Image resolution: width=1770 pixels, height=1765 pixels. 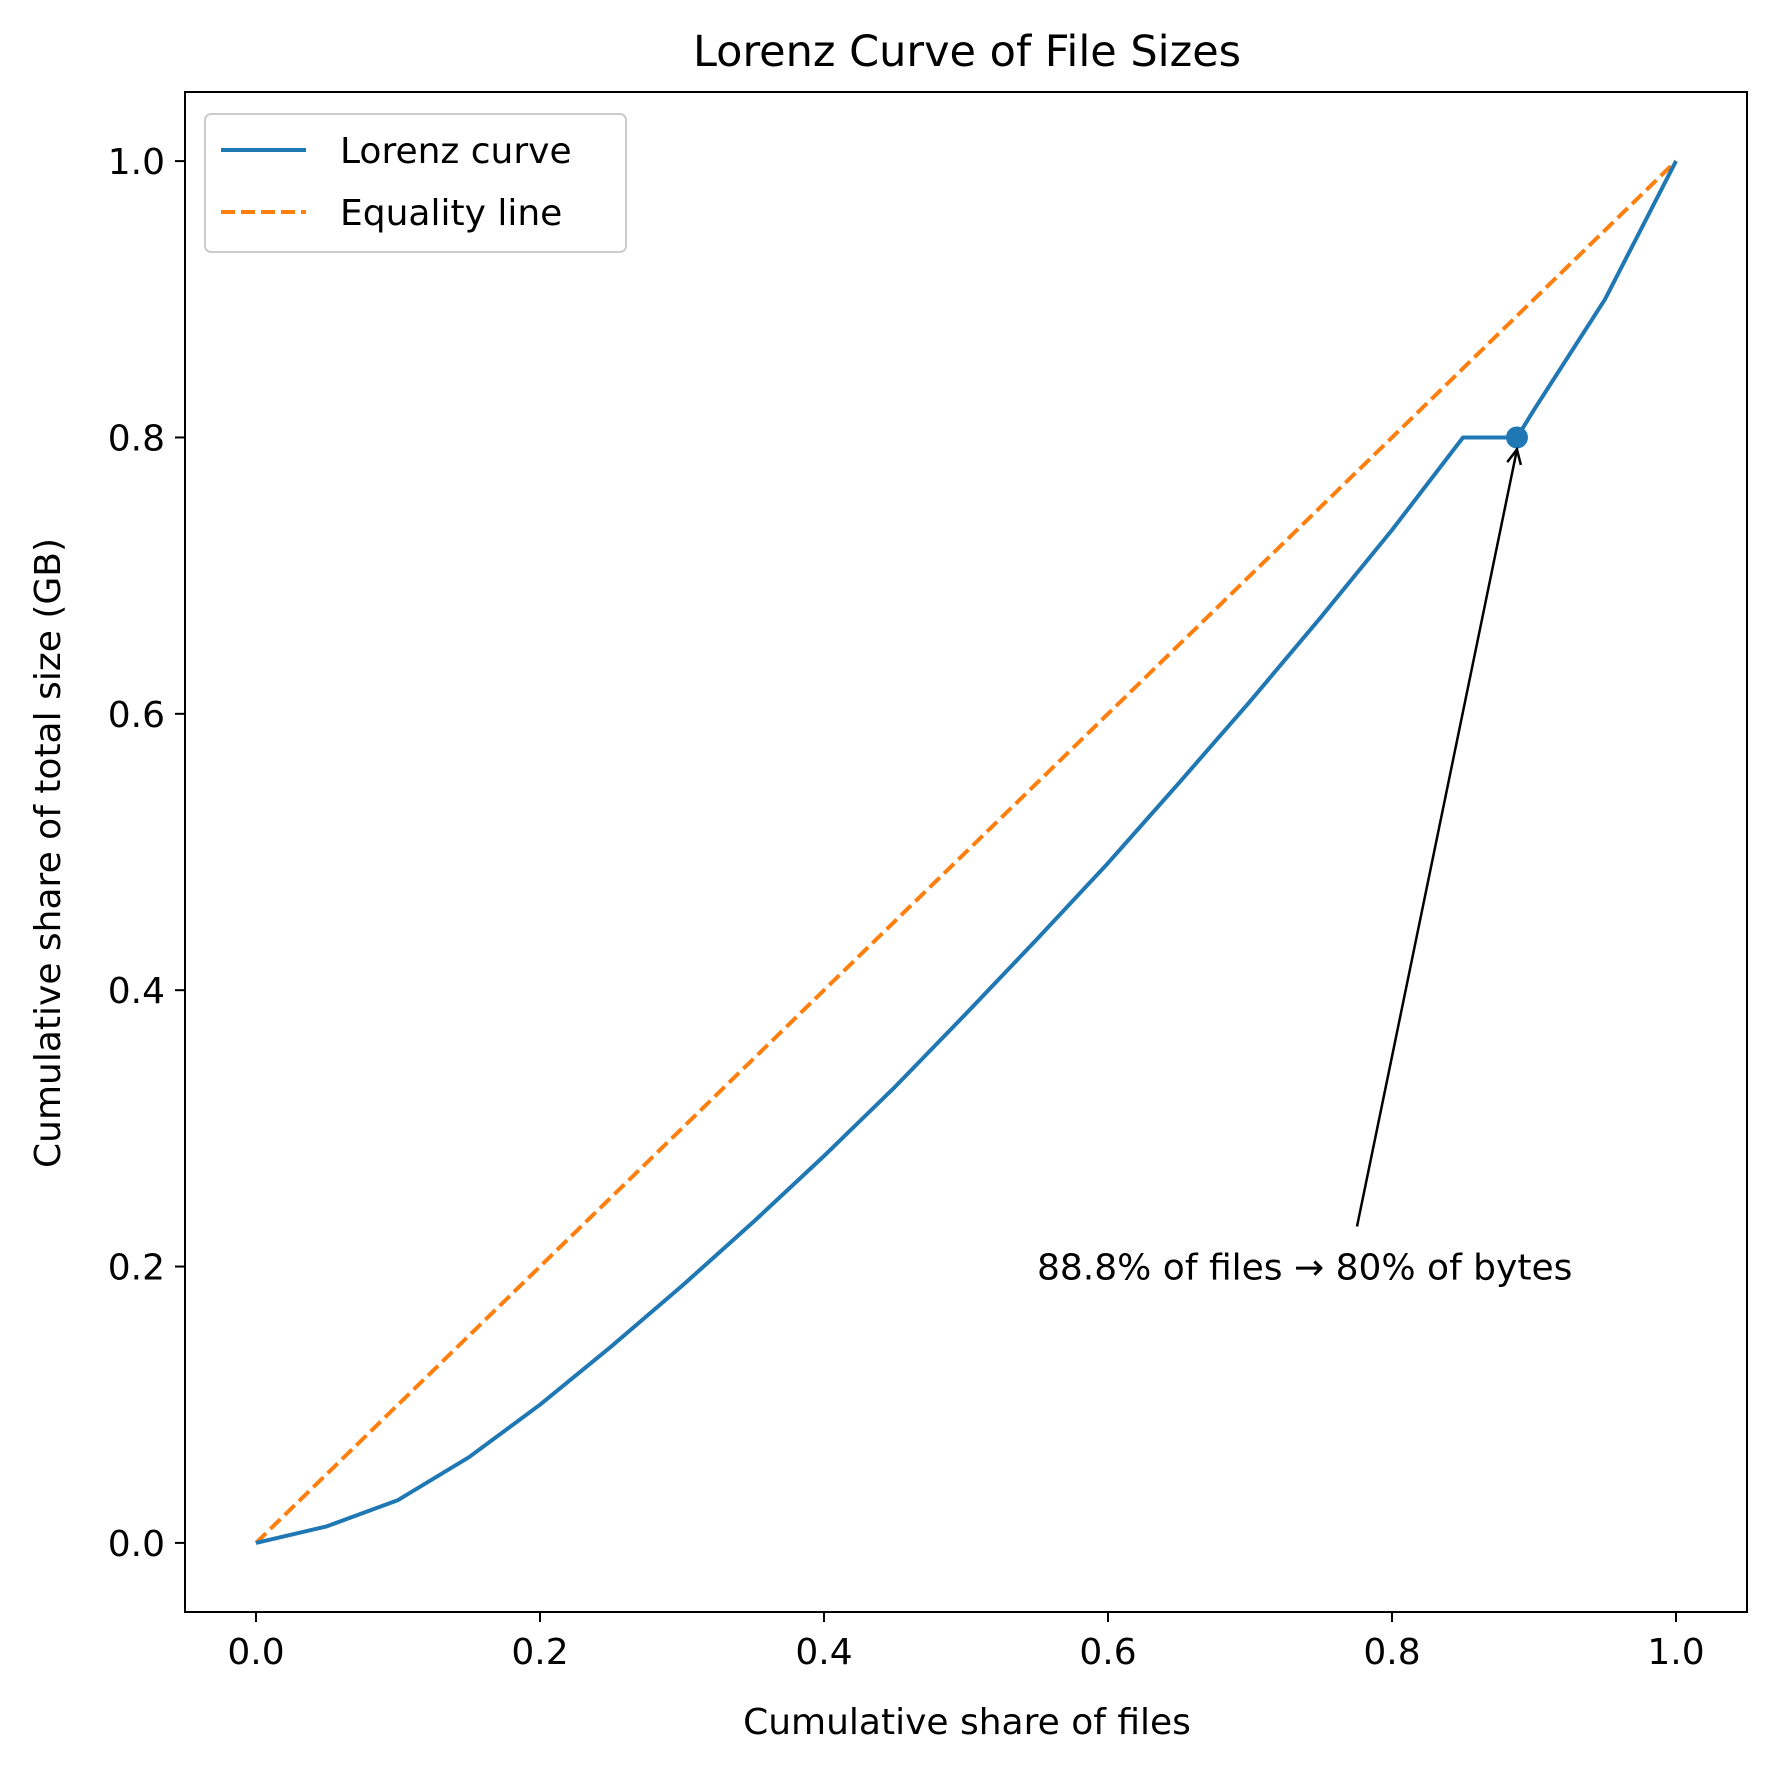 I want to click on annotation-text: 88.8% of files → 80% of bytes, so click(x=1304, y=1268).